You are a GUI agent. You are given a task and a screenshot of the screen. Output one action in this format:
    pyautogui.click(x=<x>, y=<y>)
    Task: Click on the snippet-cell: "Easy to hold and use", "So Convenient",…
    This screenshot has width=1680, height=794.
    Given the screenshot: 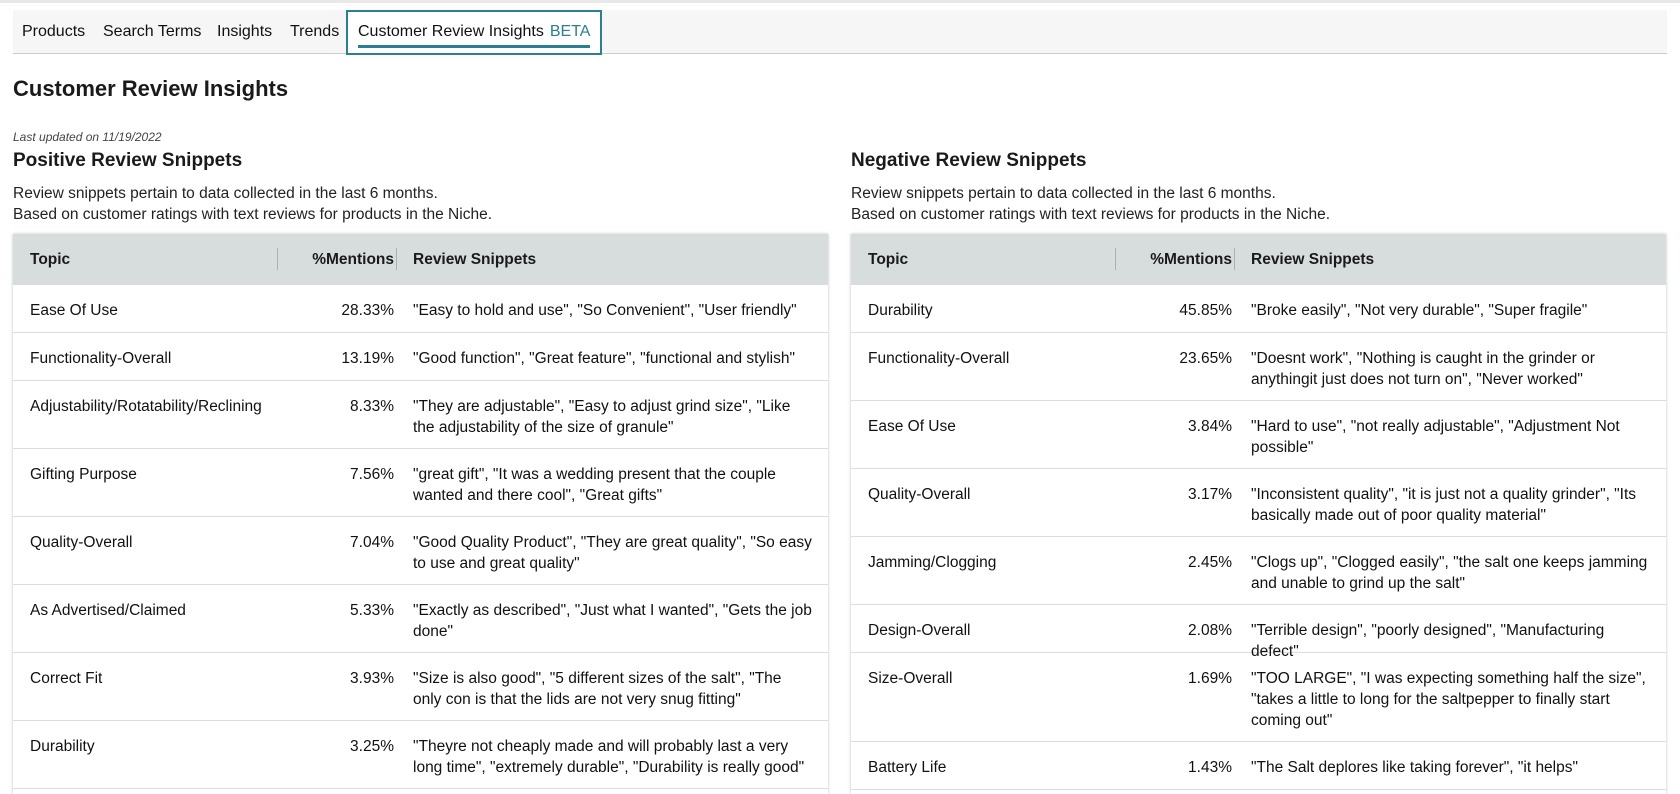 What is the action you would take?
    pyautogui.click(x=611, y=316)
    